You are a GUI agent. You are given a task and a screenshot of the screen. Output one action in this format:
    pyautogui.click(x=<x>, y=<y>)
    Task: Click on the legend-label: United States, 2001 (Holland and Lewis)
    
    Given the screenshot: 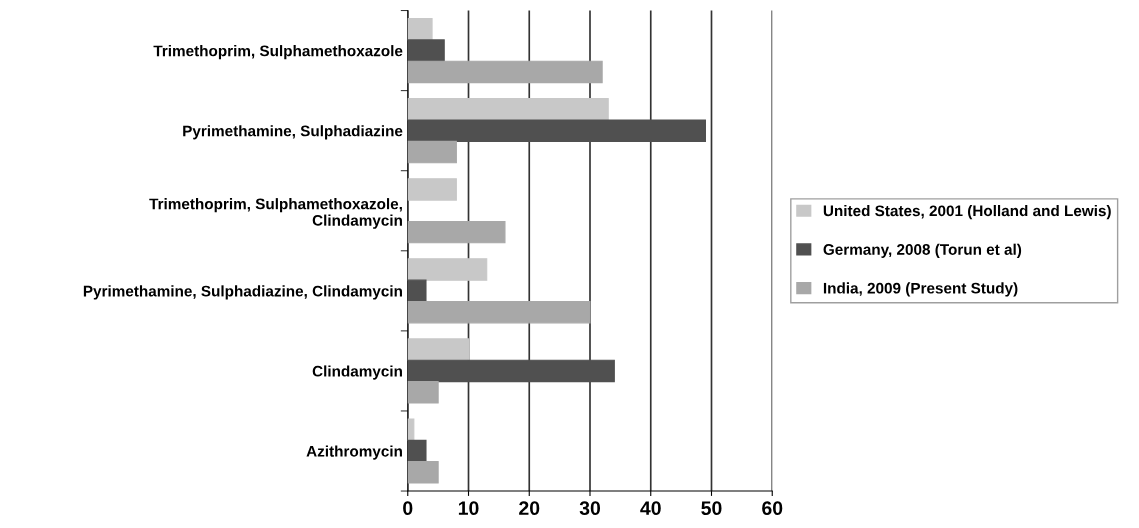 What is the action you would take?
    pyautogui.click(x=967, y=212)
    